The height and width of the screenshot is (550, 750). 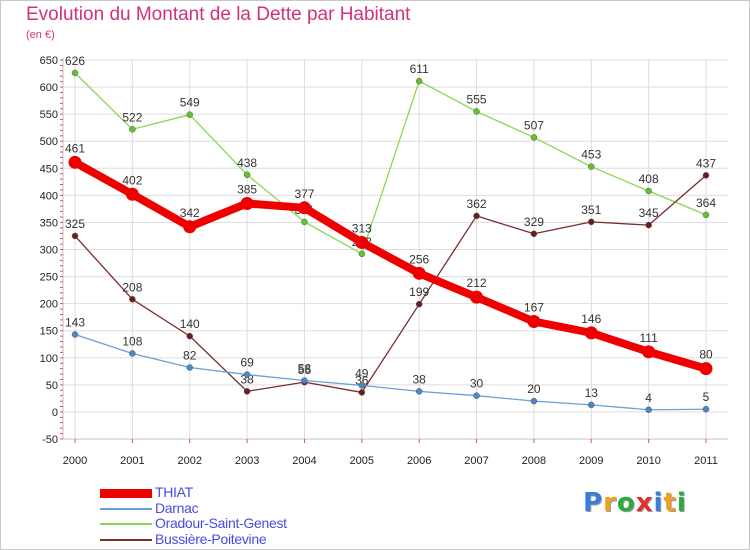 What do you see at coordinates (247, 163) in the screenshot?
I see `data-label-oradour-saint-genest: 438` at bounding box center [247, 163].